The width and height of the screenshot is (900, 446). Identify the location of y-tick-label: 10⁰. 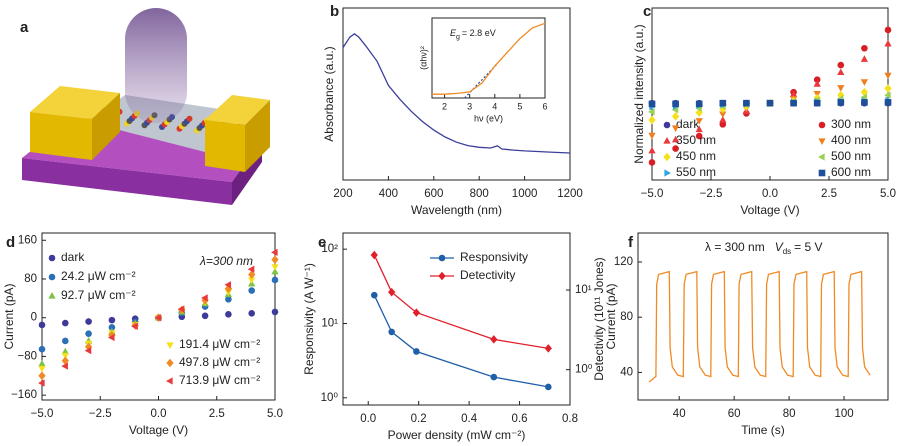
(330, 398).